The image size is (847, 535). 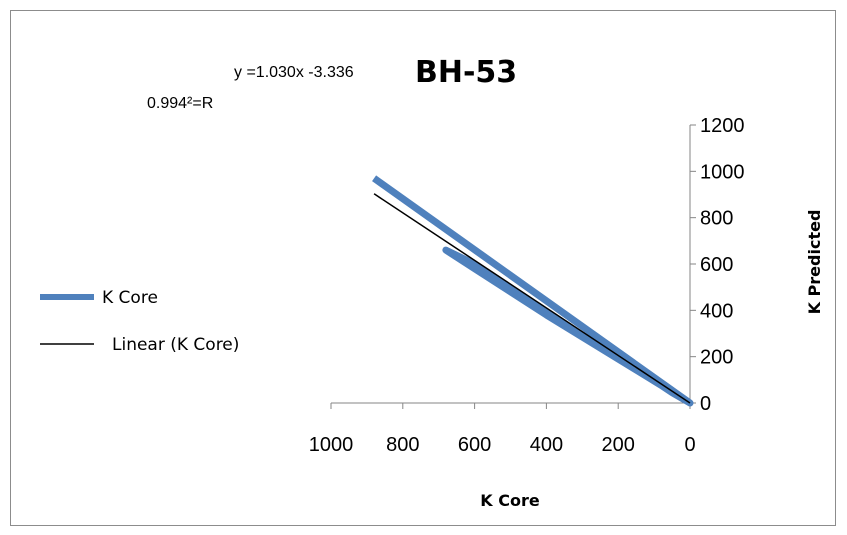 I want to click on chart-title: BH-53, so click(x=466, y=72).